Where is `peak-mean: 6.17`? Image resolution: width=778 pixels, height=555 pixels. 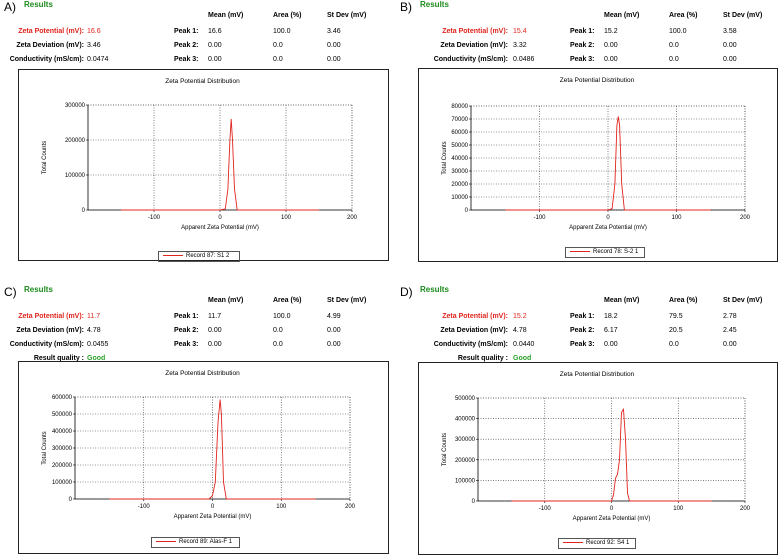 peak-mean: 6.17 is located at coordinates (611, 330).